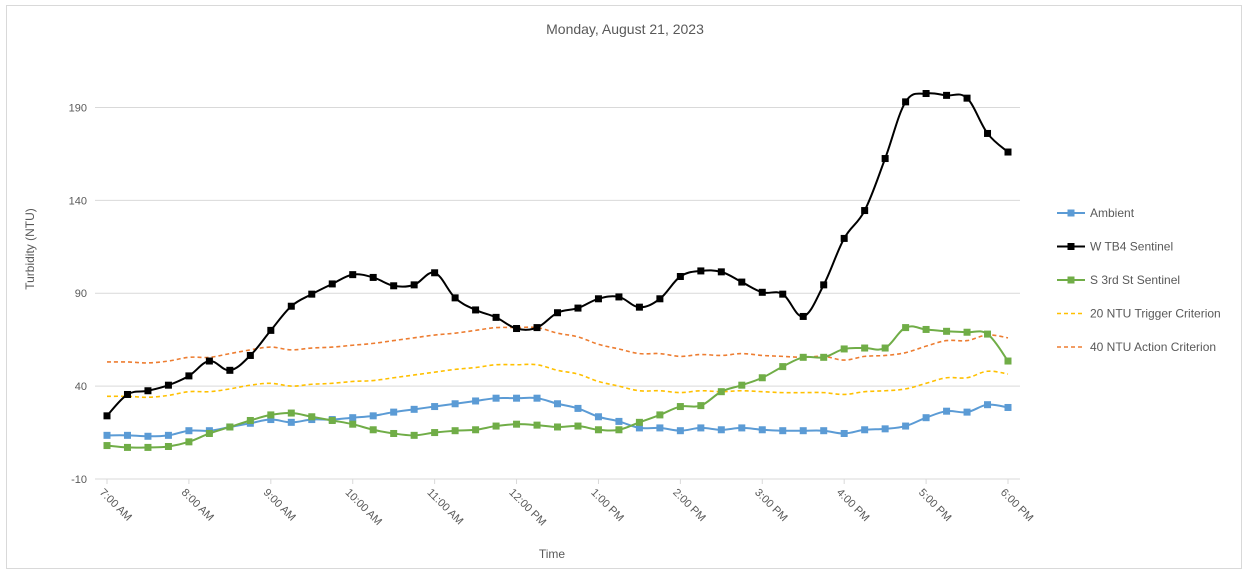 Image resolution: width=1250 pixels, height=575 pixels. What do you see at coordinates (445, 507) in the screenshot?
I see `x-tick-label: 11:00 AM` at bounding box center [445, 507].